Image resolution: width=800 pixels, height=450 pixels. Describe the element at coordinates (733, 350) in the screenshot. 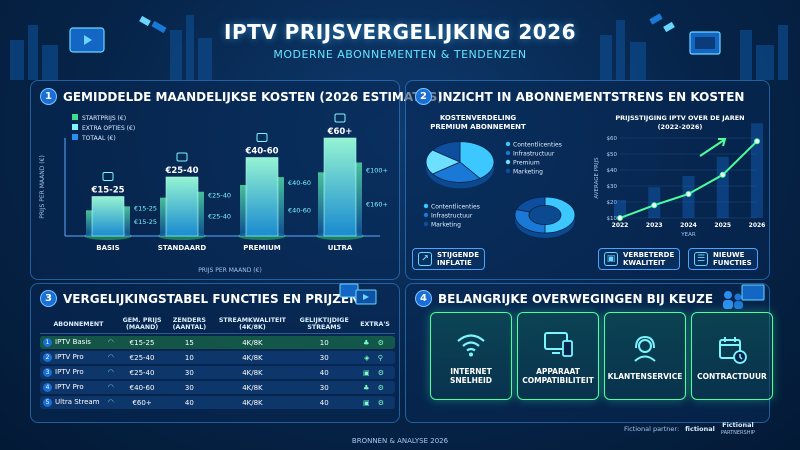

I see `calendar-icon` at that location.